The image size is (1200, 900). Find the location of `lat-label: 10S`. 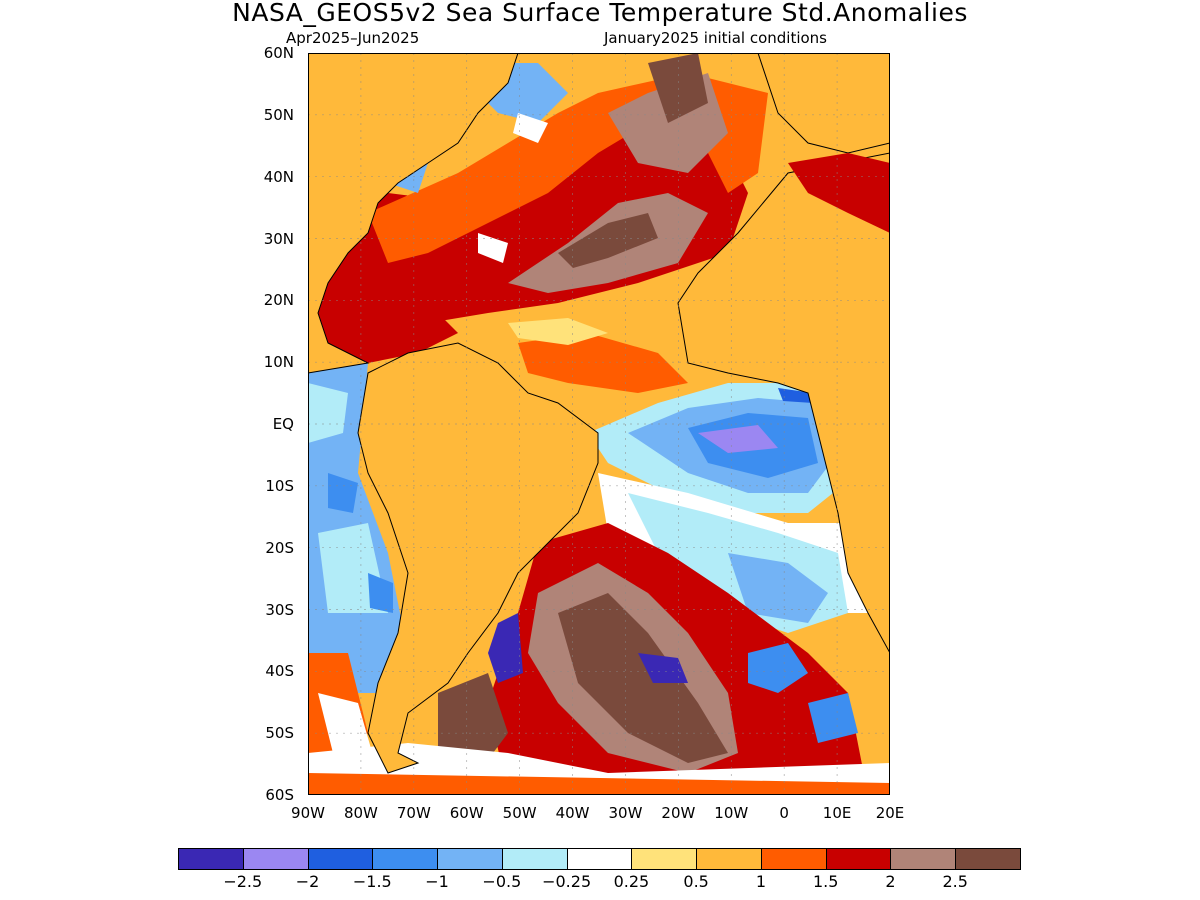

lat-label: 10S is located at coordinates (279, 485).